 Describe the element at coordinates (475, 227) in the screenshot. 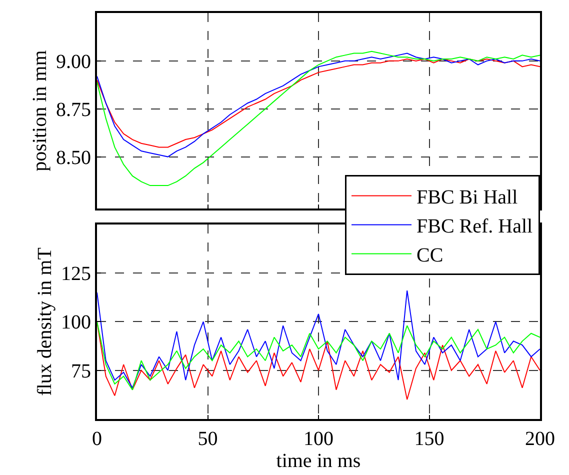

I see `legend-label: FBC Ref. Hall` at that location.